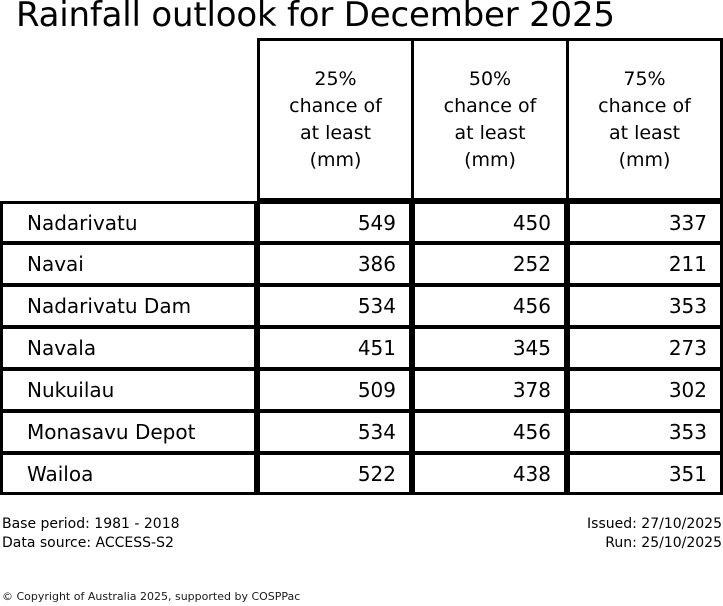 Image resolution: width=723 pixels, height=606 pixels. What do you see at coordinates (128, 119) in the screenshot?
I see `header-cell-location` at bounding box center [128, 119].